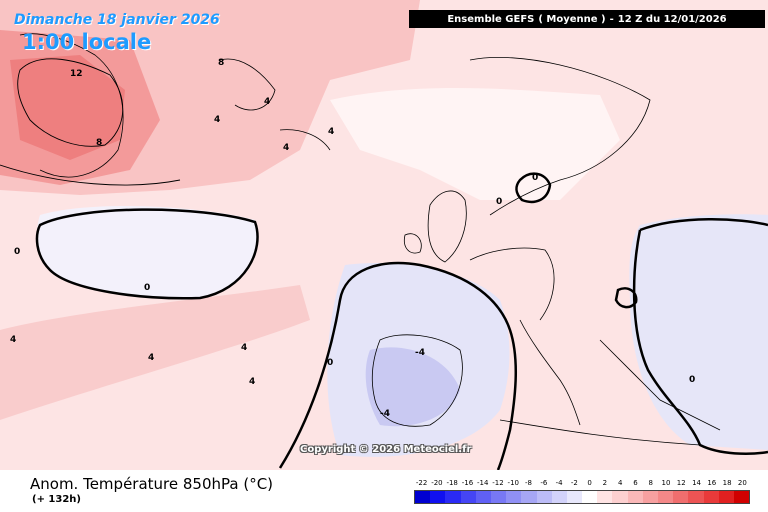 The width and height of the screenshot is (768, 512). Describe the element at coordinates (626, 298) in the screenshot. I see `zero-contour-balkan-small` at that location.